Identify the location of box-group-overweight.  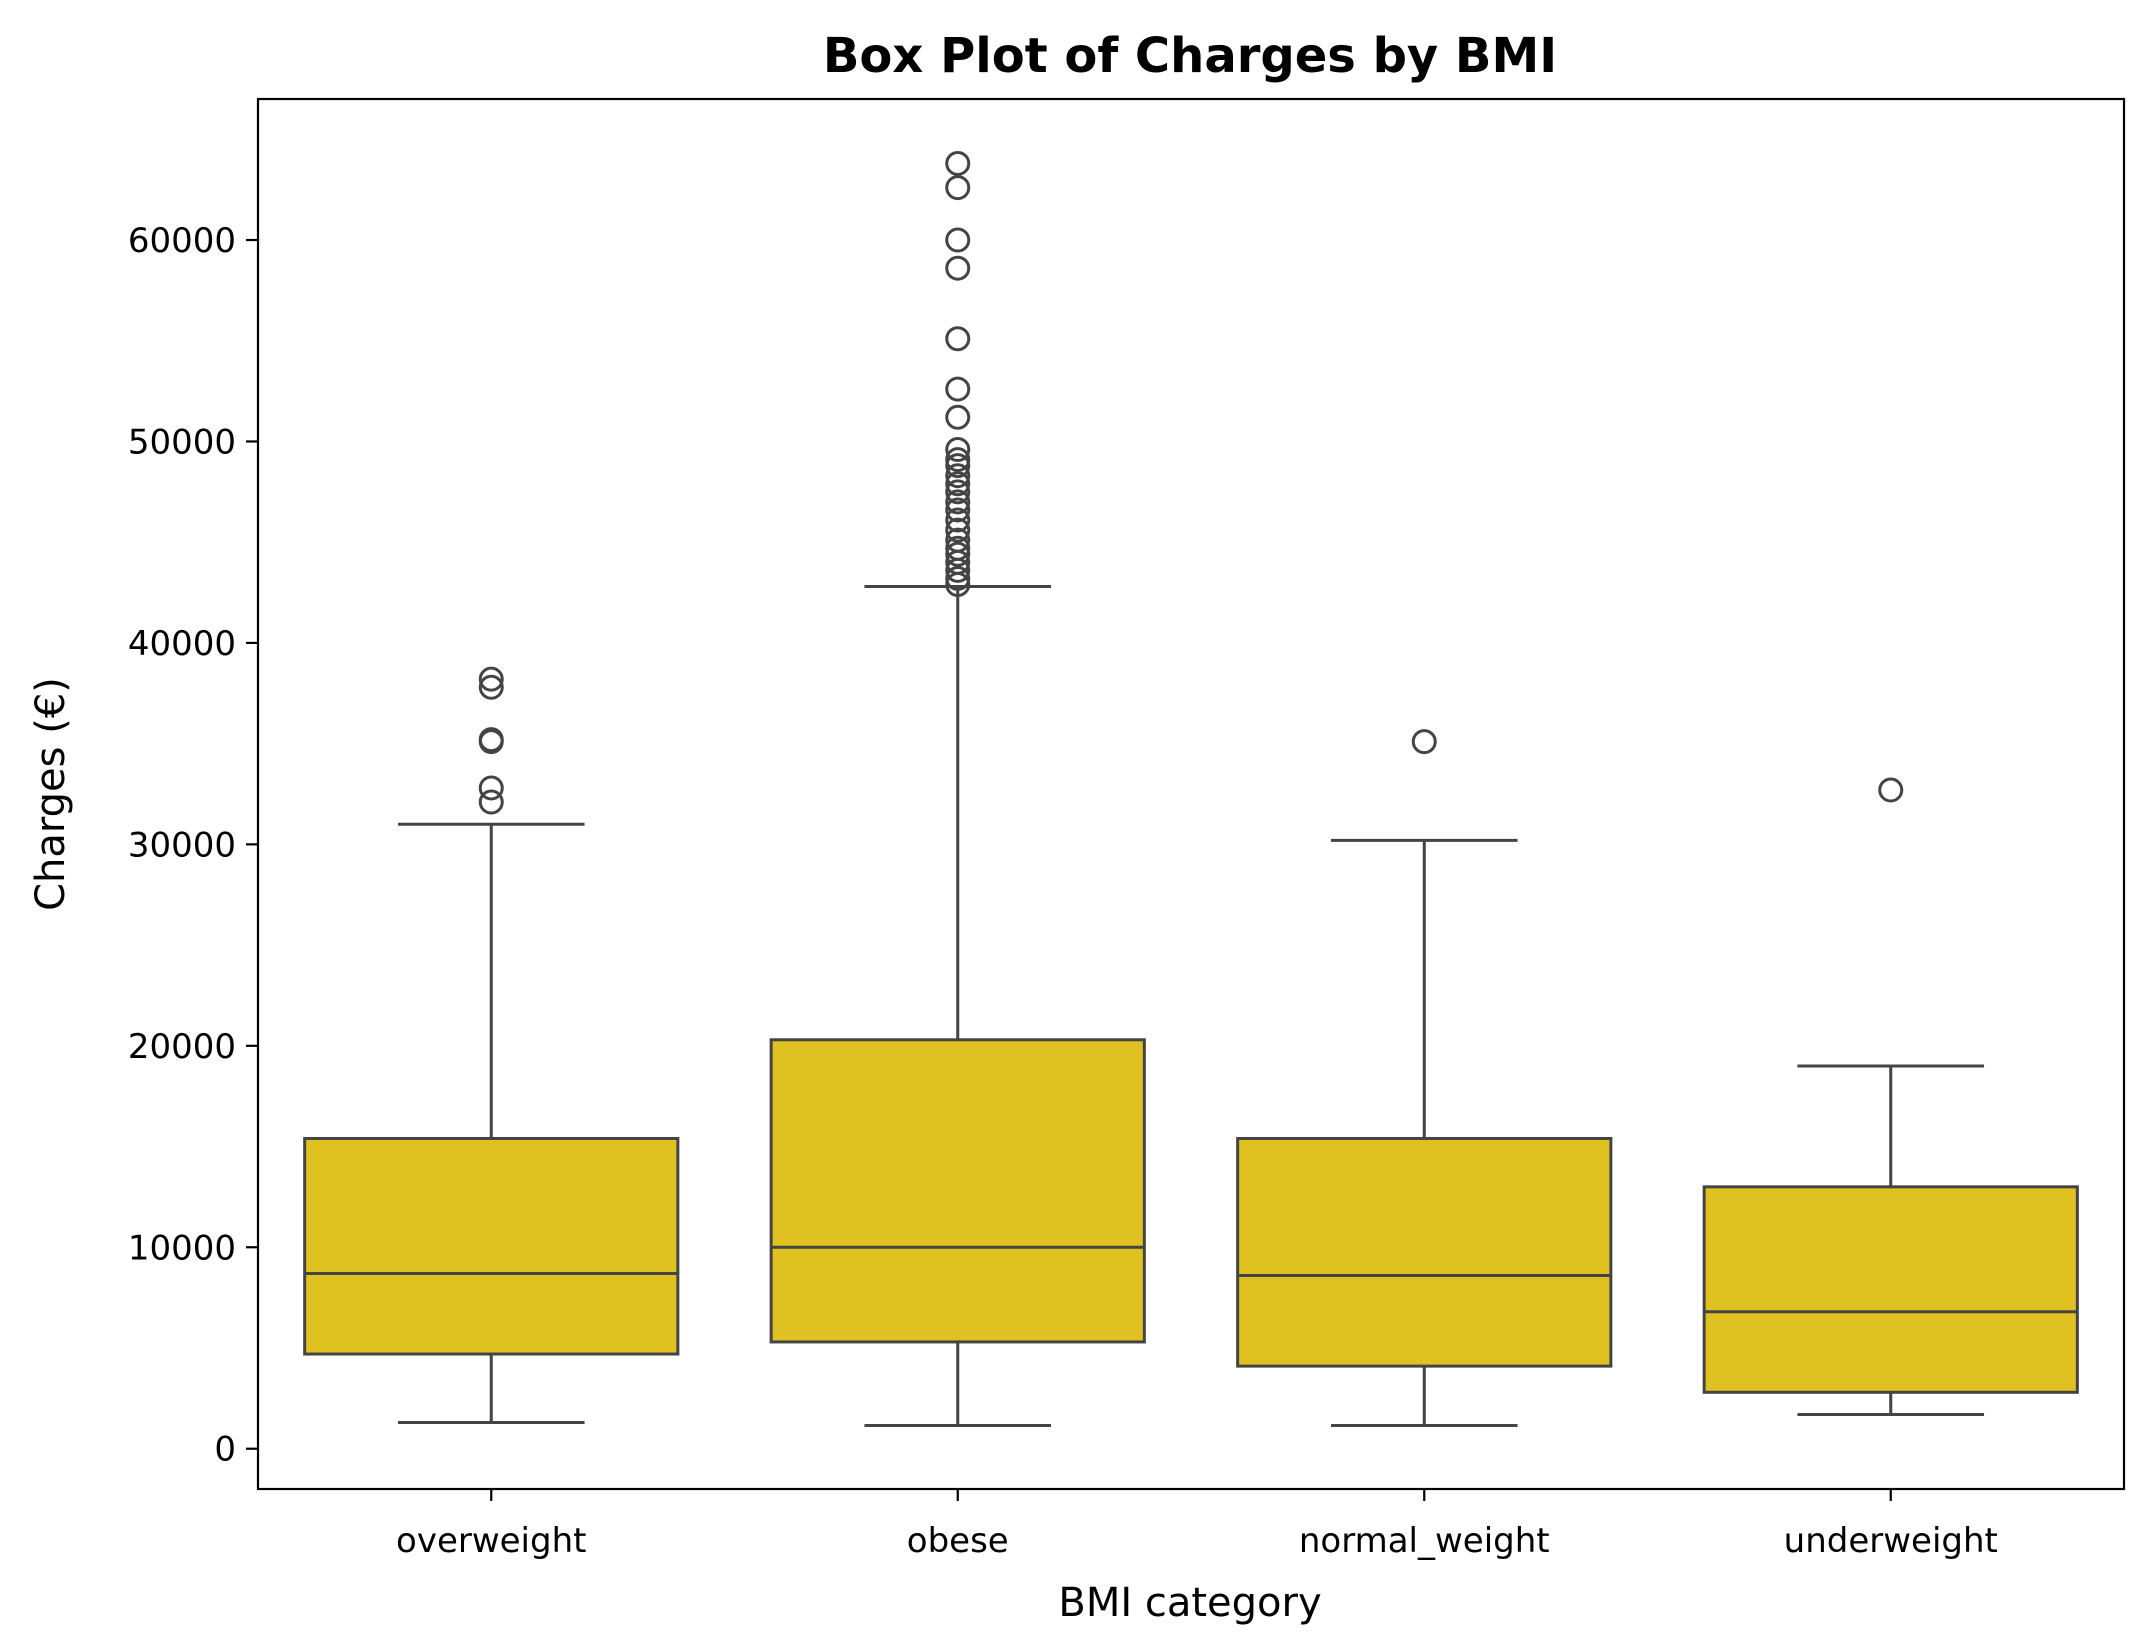
(491, 1045).